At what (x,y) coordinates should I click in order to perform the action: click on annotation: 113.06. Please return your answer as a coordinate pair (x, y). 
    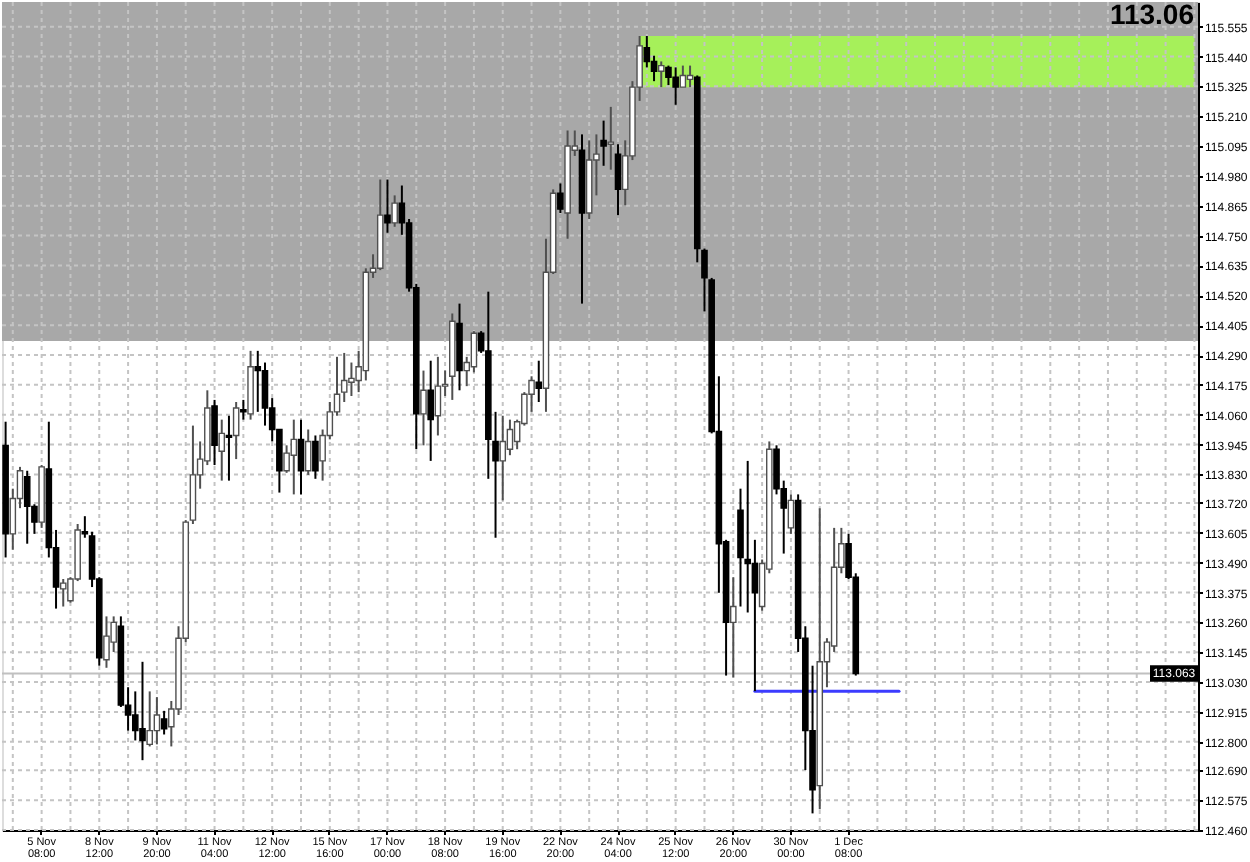
    Looking at the image, I should click on (1152, 15).